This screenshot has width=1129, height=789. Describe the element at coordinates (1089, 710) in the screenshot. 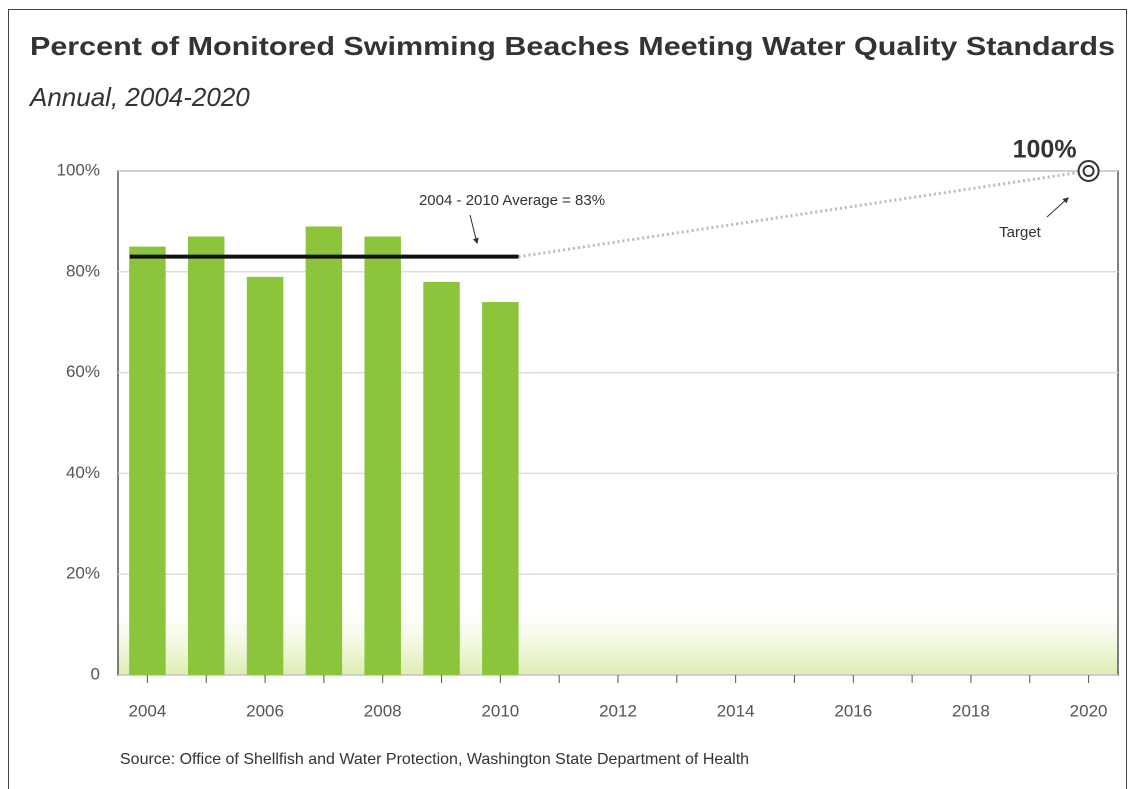

I see `x-tick-label: 2020` at that location.